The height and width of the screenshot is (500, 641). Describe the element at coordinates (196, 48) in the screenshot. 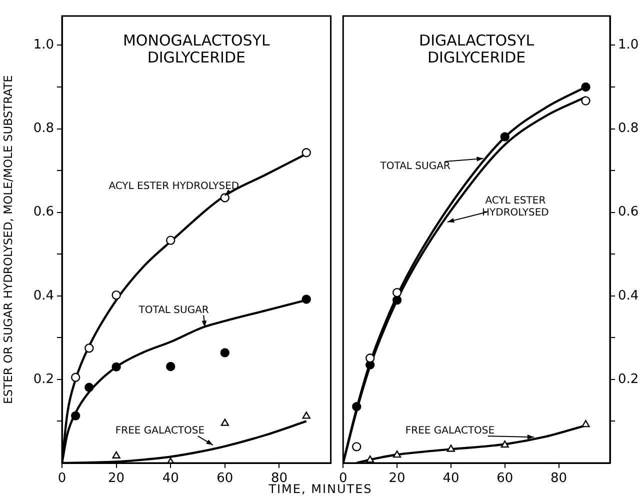

I see `text: MONOGALACTOSYL DIGLYCERIDE` at that location.